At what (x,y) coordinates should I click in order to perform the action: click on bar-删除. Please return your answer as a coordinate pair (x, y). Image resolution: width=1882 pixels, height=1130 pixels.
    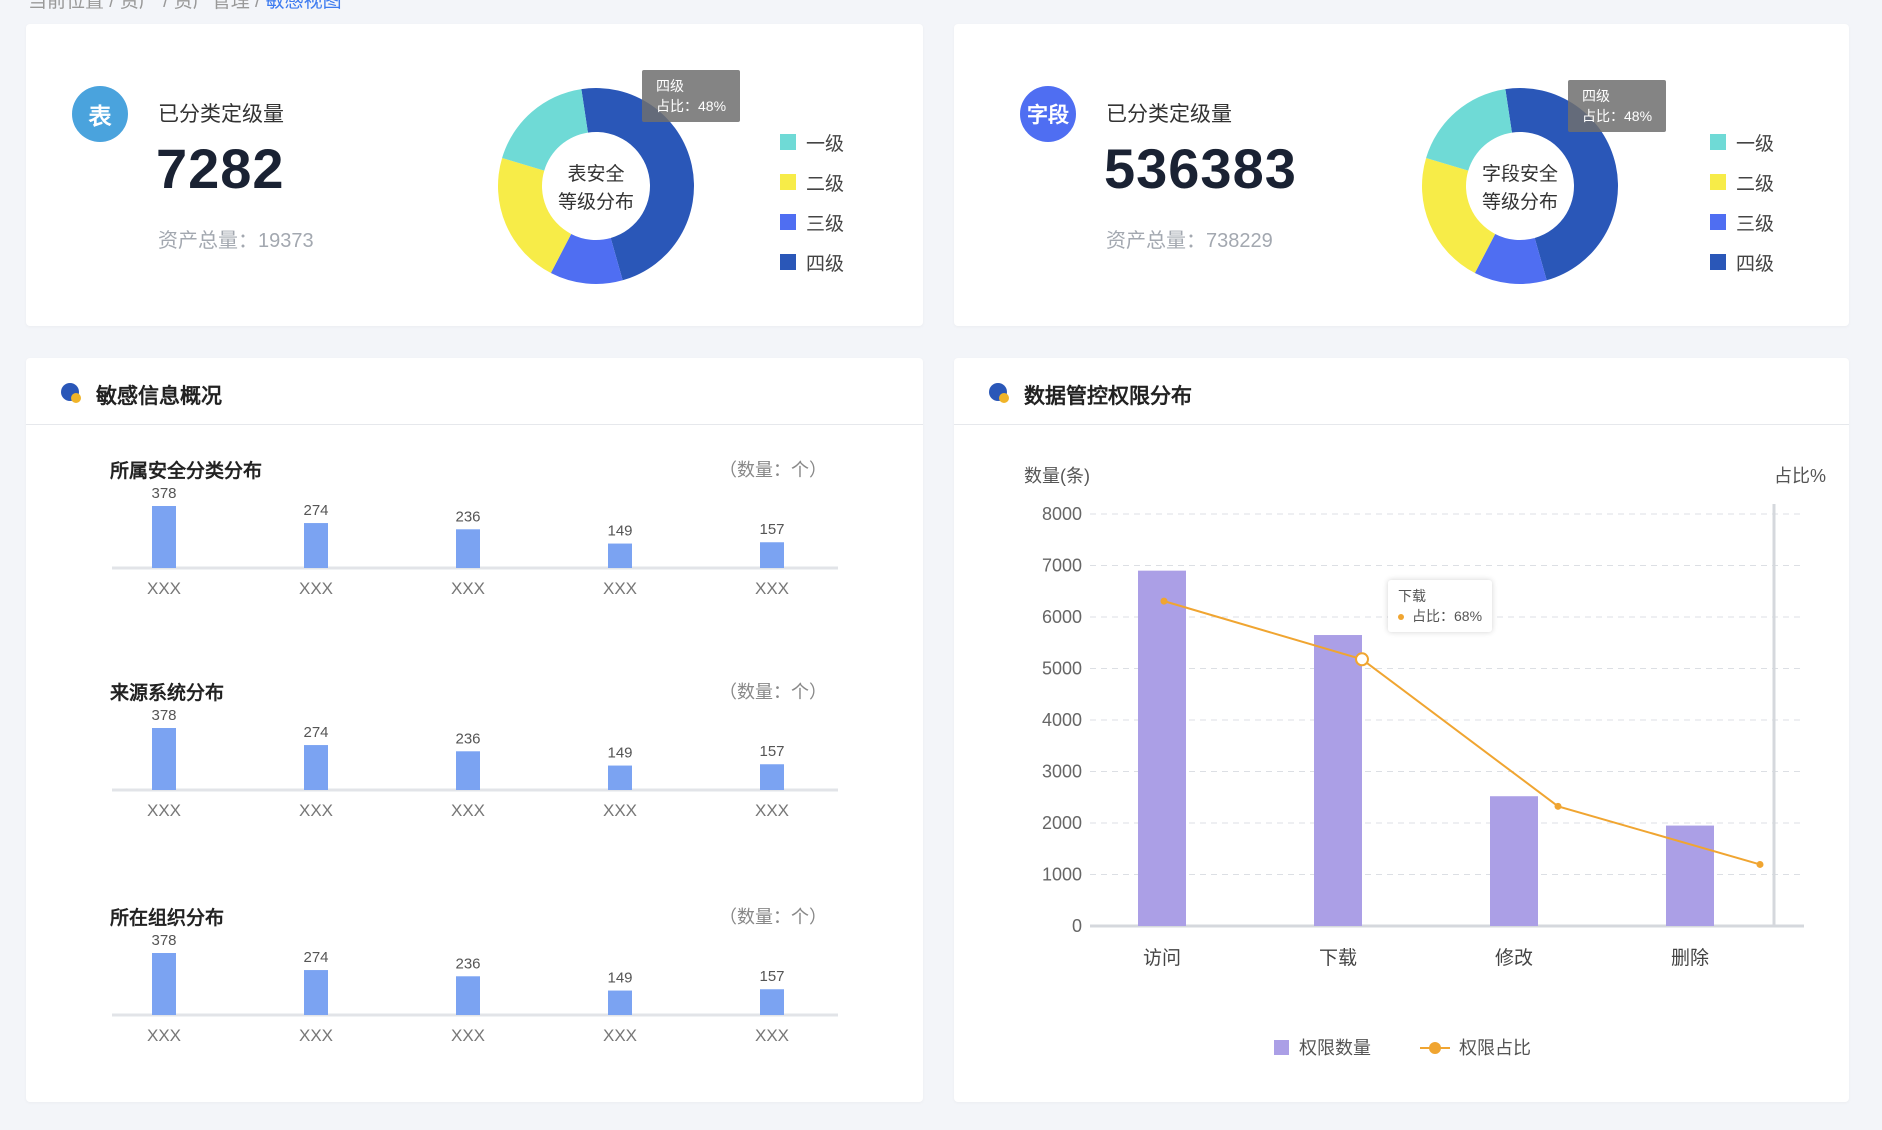
    Looking at the image, I should click on (1690, 875).